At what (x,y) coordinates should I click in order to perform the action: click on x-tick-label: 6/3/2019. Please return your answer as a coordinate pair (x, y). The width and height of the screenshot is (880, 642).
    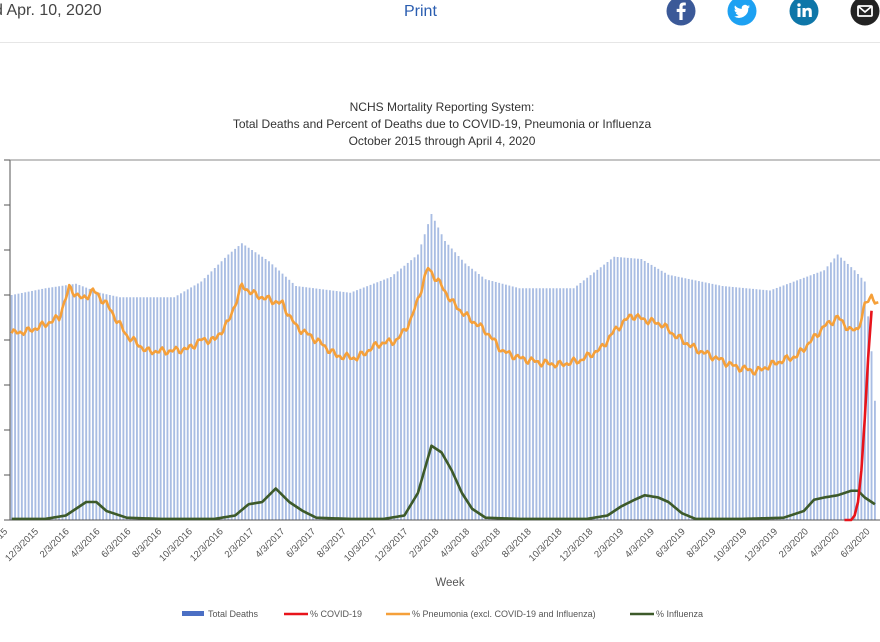
    Looking at the image, I should click on (671, 543).